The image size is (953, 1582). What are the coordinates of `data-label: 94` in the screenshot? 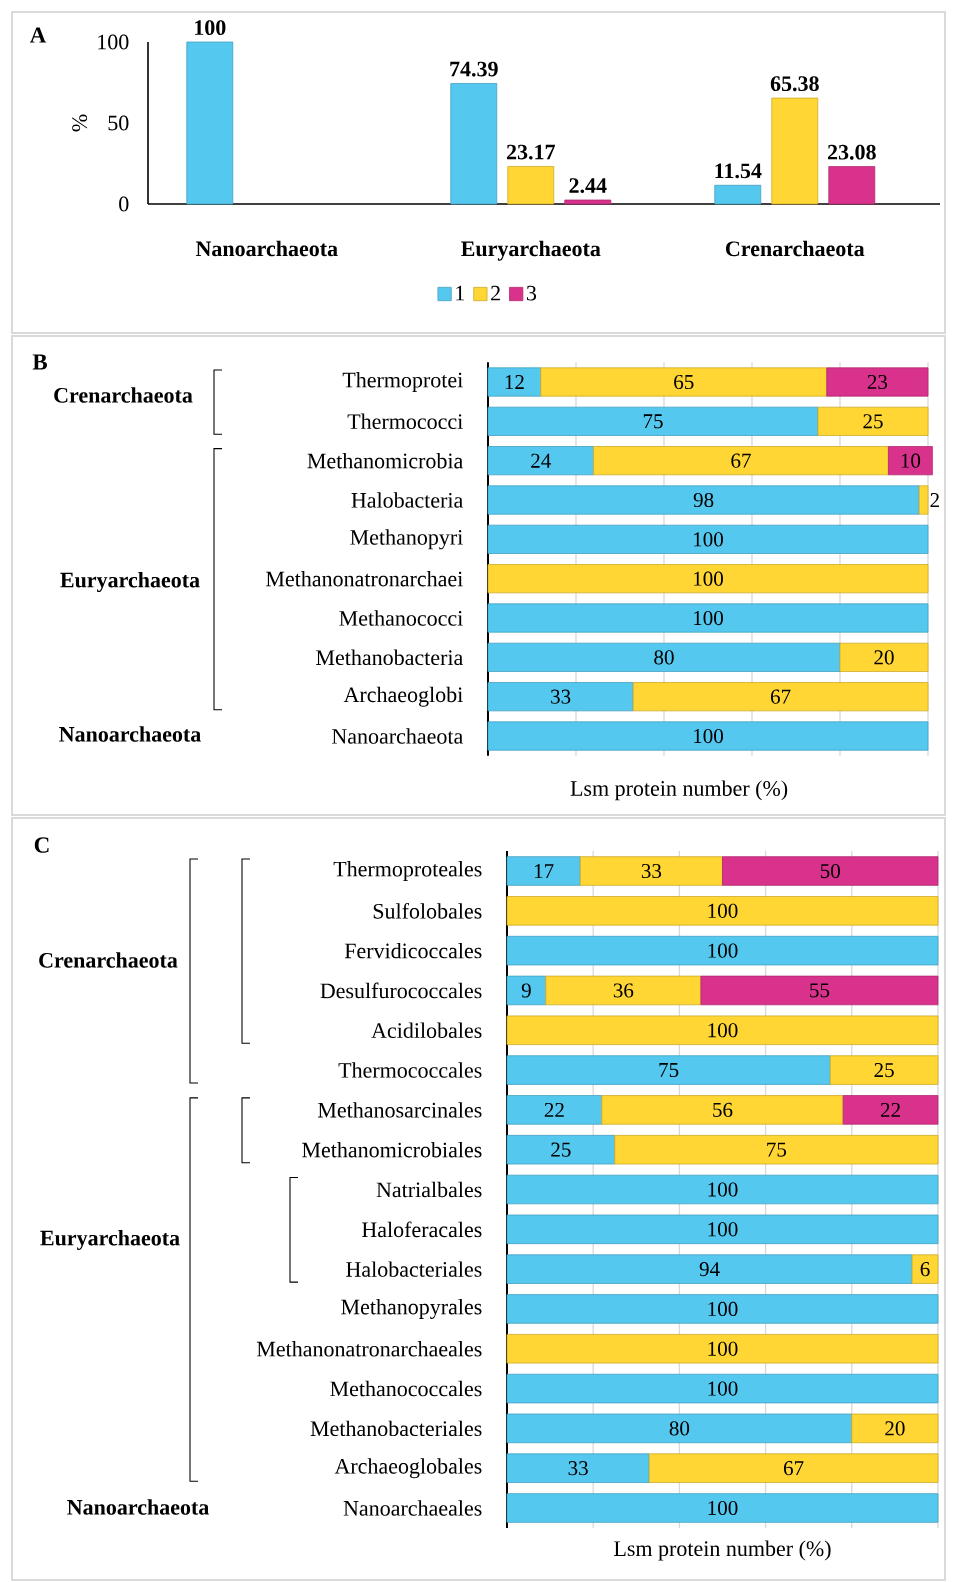 It's located at (709, 1269).